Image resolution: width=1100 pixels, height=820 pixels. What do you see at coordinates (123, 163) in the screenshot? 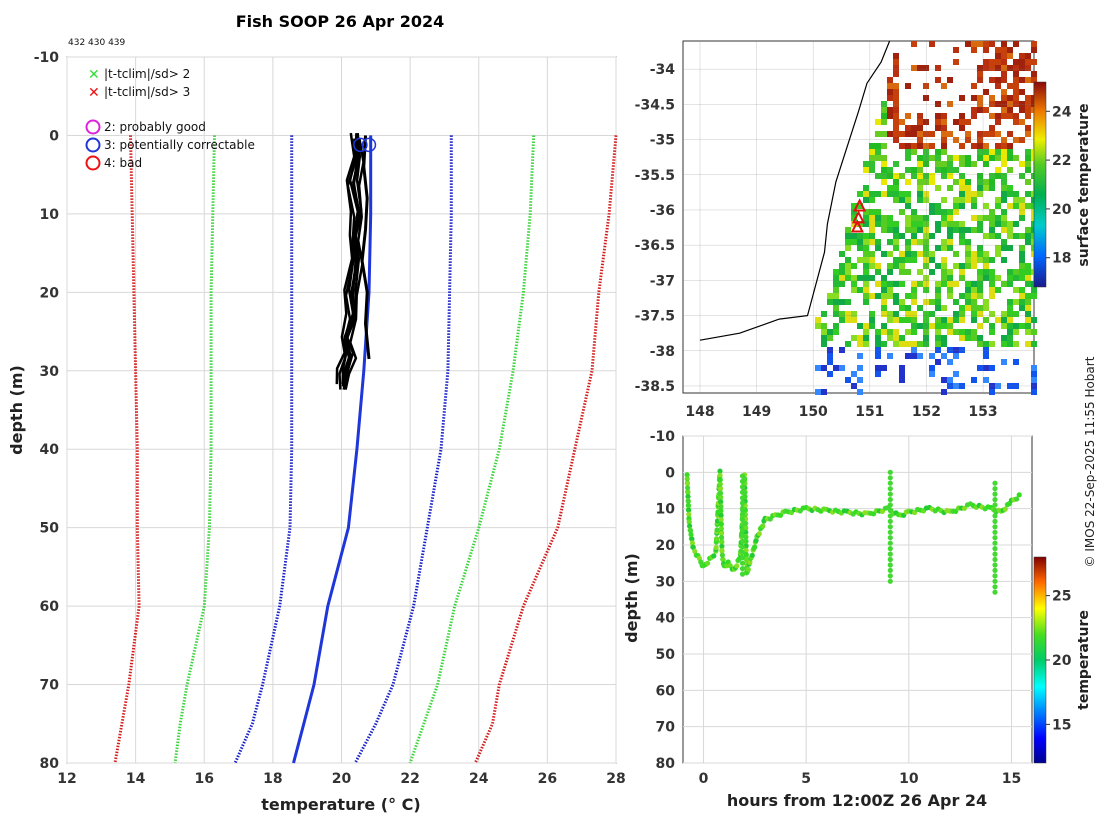
I see `legend-flag4-label: 4: bad` at bounding box center [123, 163].